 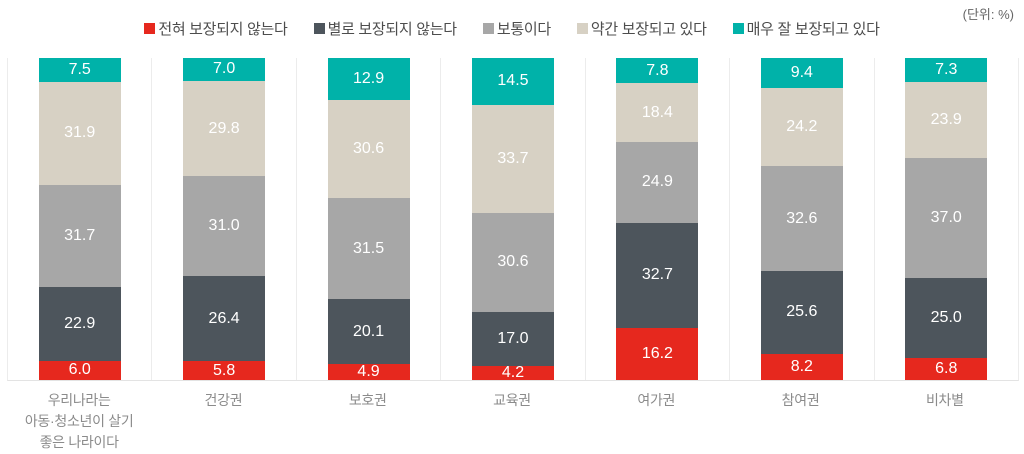 I want to click on segment-value-label: 14.5, so click(x=513, y=81).